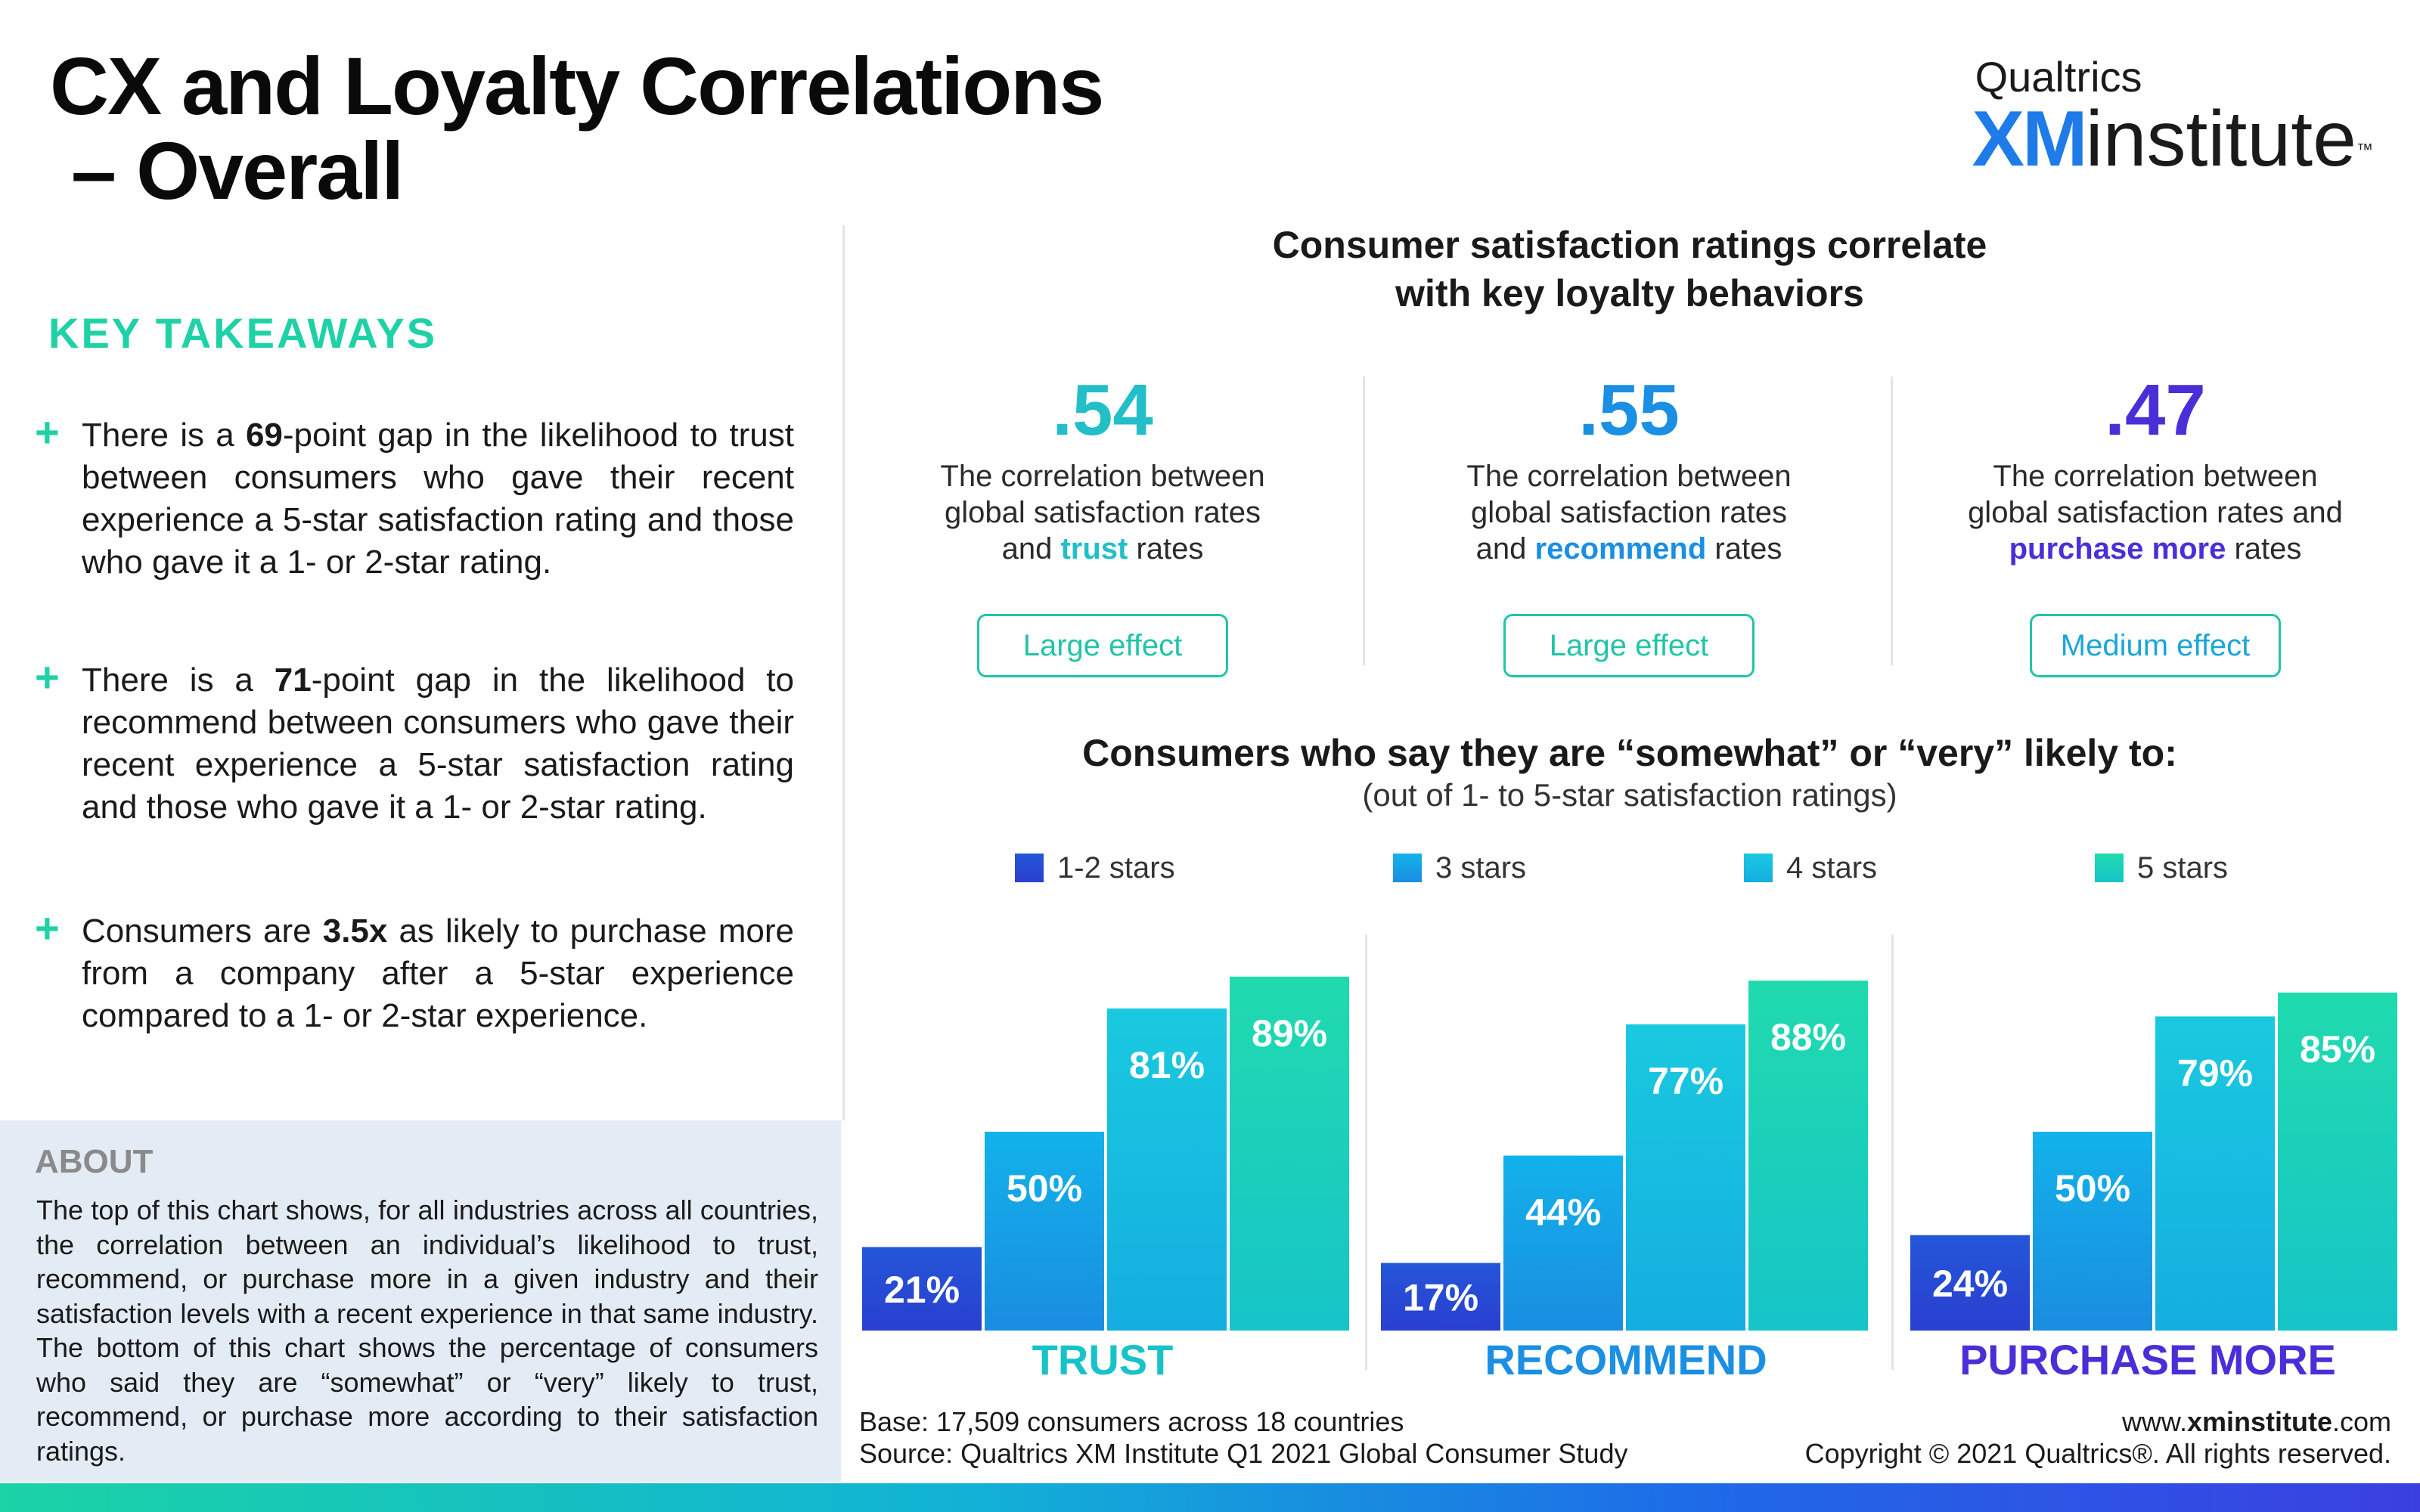 Image resolution: width=2420 pixels, height=1512 pixels. What do you see at coordinates (202, 931) in the screenshot?
I see `takeaway-text-pre: Consumers are` at bounding box center [202, 931].